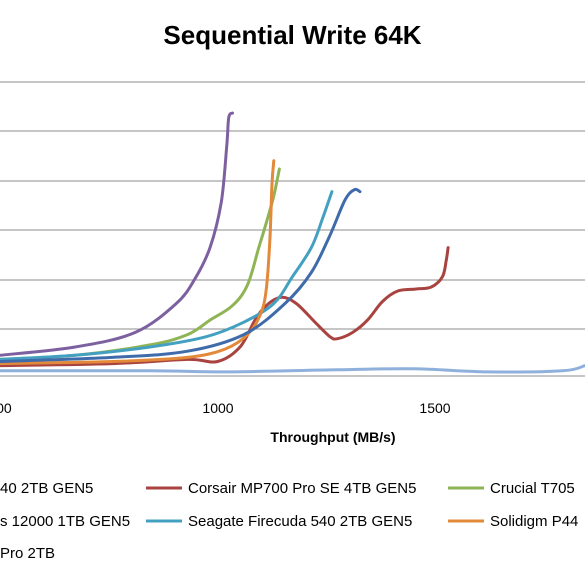 The height and width of the screenshot is (585, 585). What do you see at coordinates (302, 488) in the screenshot?
I see `legend-label: Corsair MP700 Pro SE 4TB GEN5` at bounding box center [302, 488].